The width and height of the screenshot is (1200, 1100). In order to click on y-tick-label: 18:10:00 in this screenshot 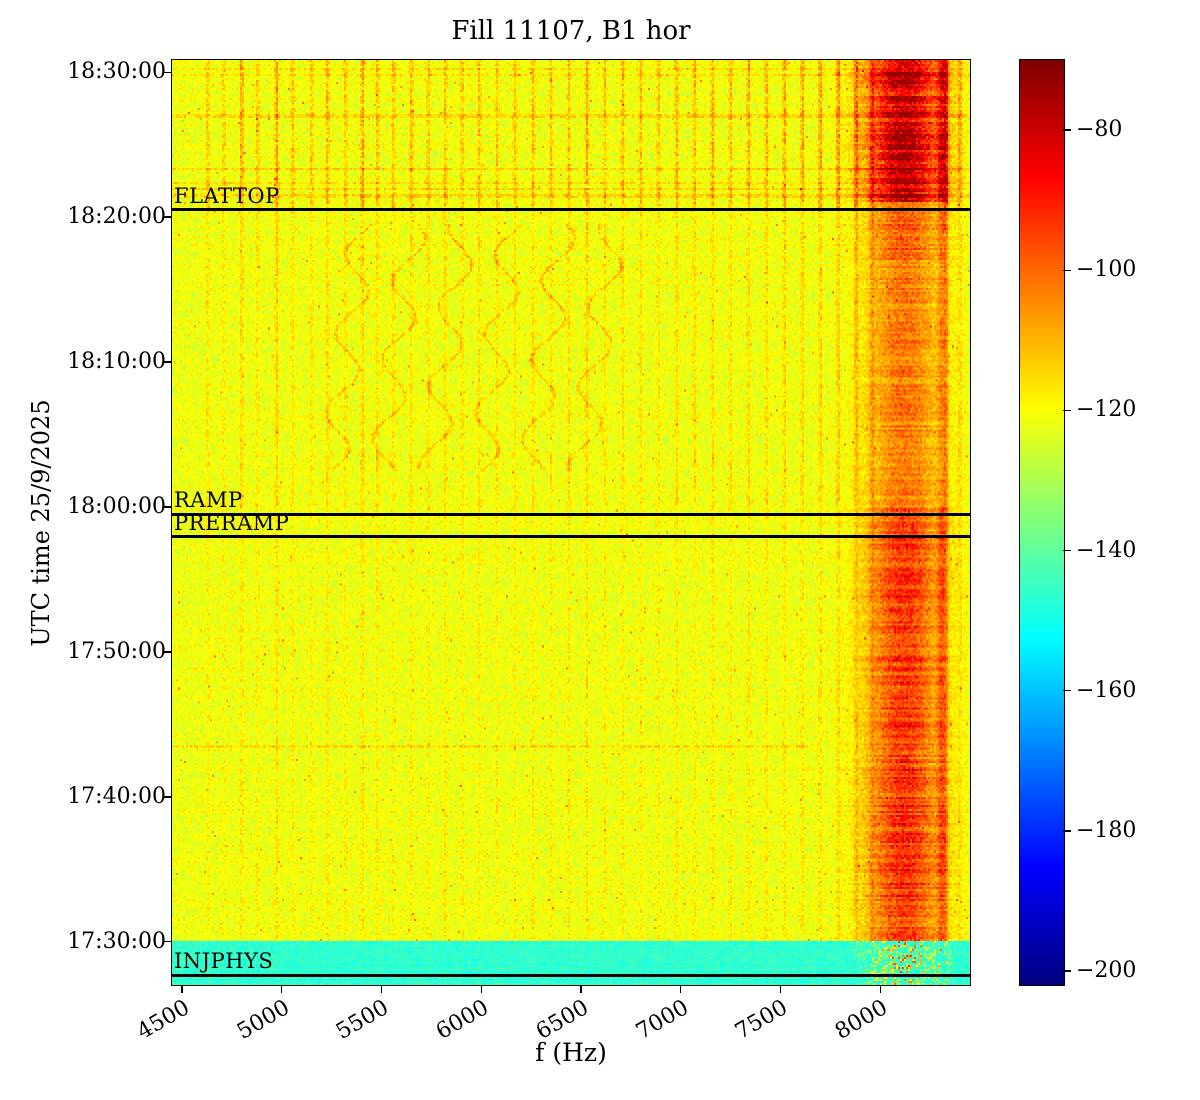, I will do `click(116, 361)`.